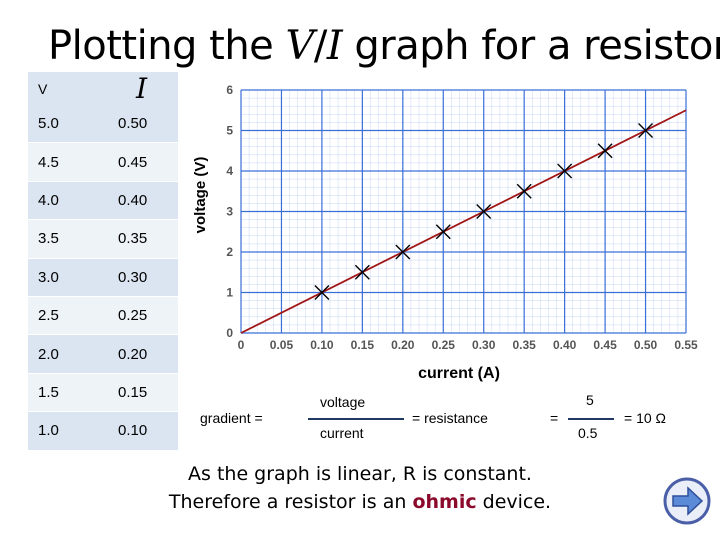 This screenshot has width=720, height=540. Describe the element at coordinates (590, 400) in the screenshot. I see `fraction-numerator-value: 5` at that location.